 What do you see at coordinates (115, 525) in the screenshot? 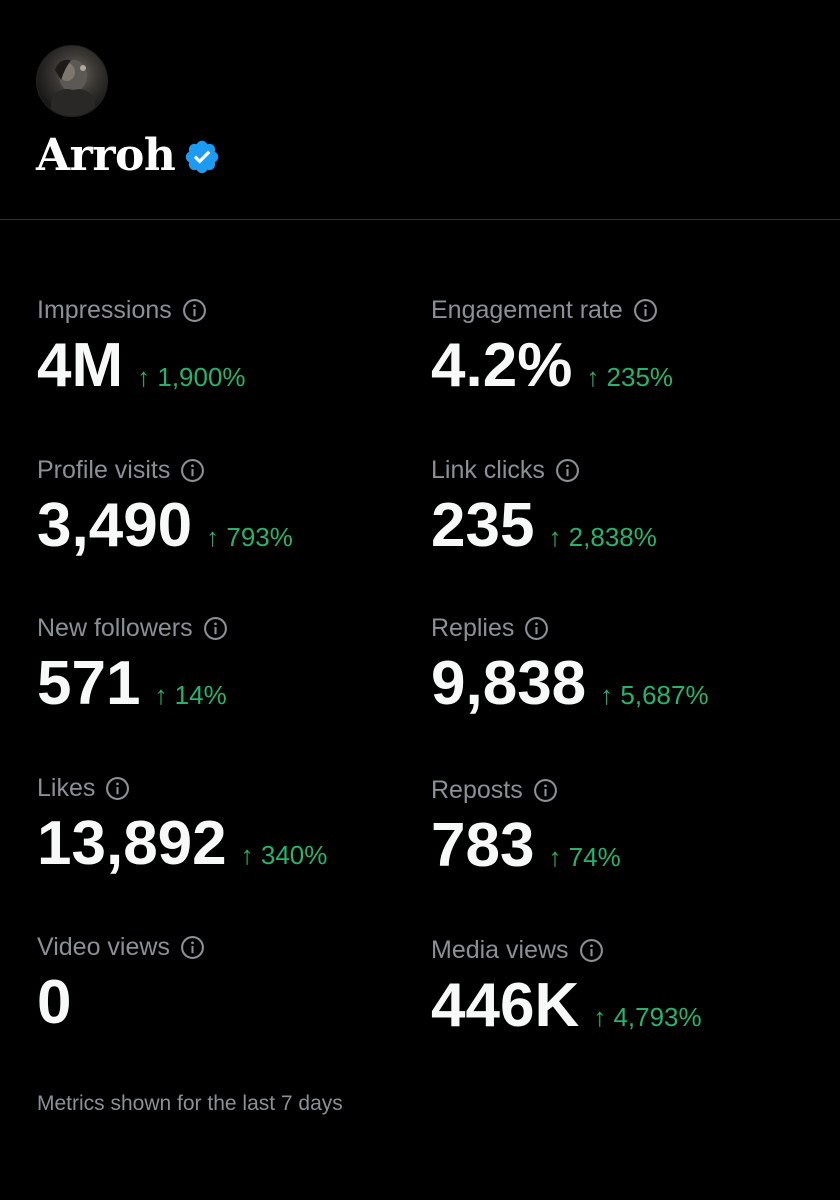
I see `metric-value: 3,490` at bounding box center [115, 525].